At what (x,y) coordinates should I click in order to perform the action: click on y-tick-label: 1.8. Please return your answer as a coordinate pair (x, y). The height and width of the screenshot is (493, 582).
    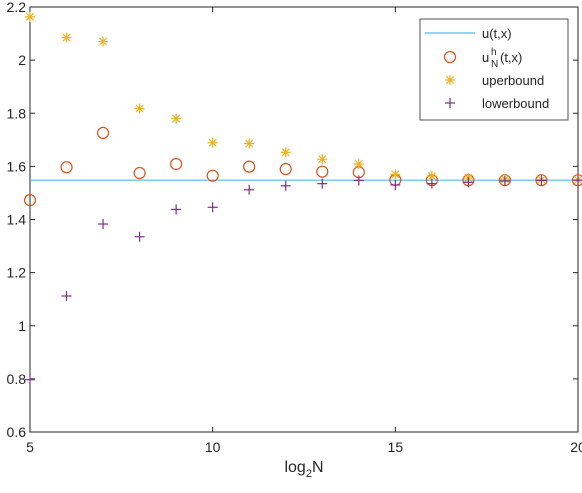
    Looking at the image, I should click on (17, 113).